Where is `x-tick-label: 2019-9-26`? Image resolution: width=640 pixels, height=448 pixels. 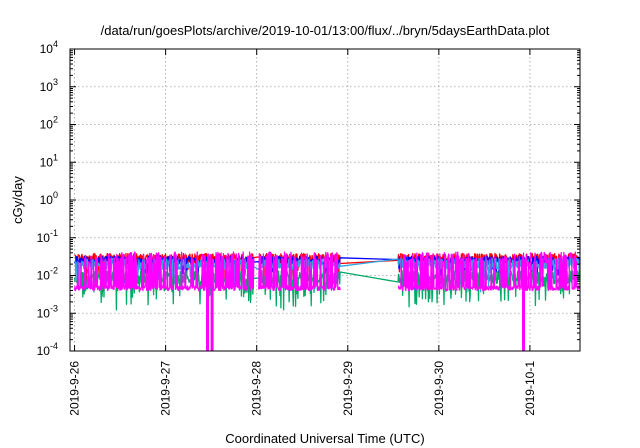
x-tick-label: 2019-9-26 is located at coordinates (75, 388).